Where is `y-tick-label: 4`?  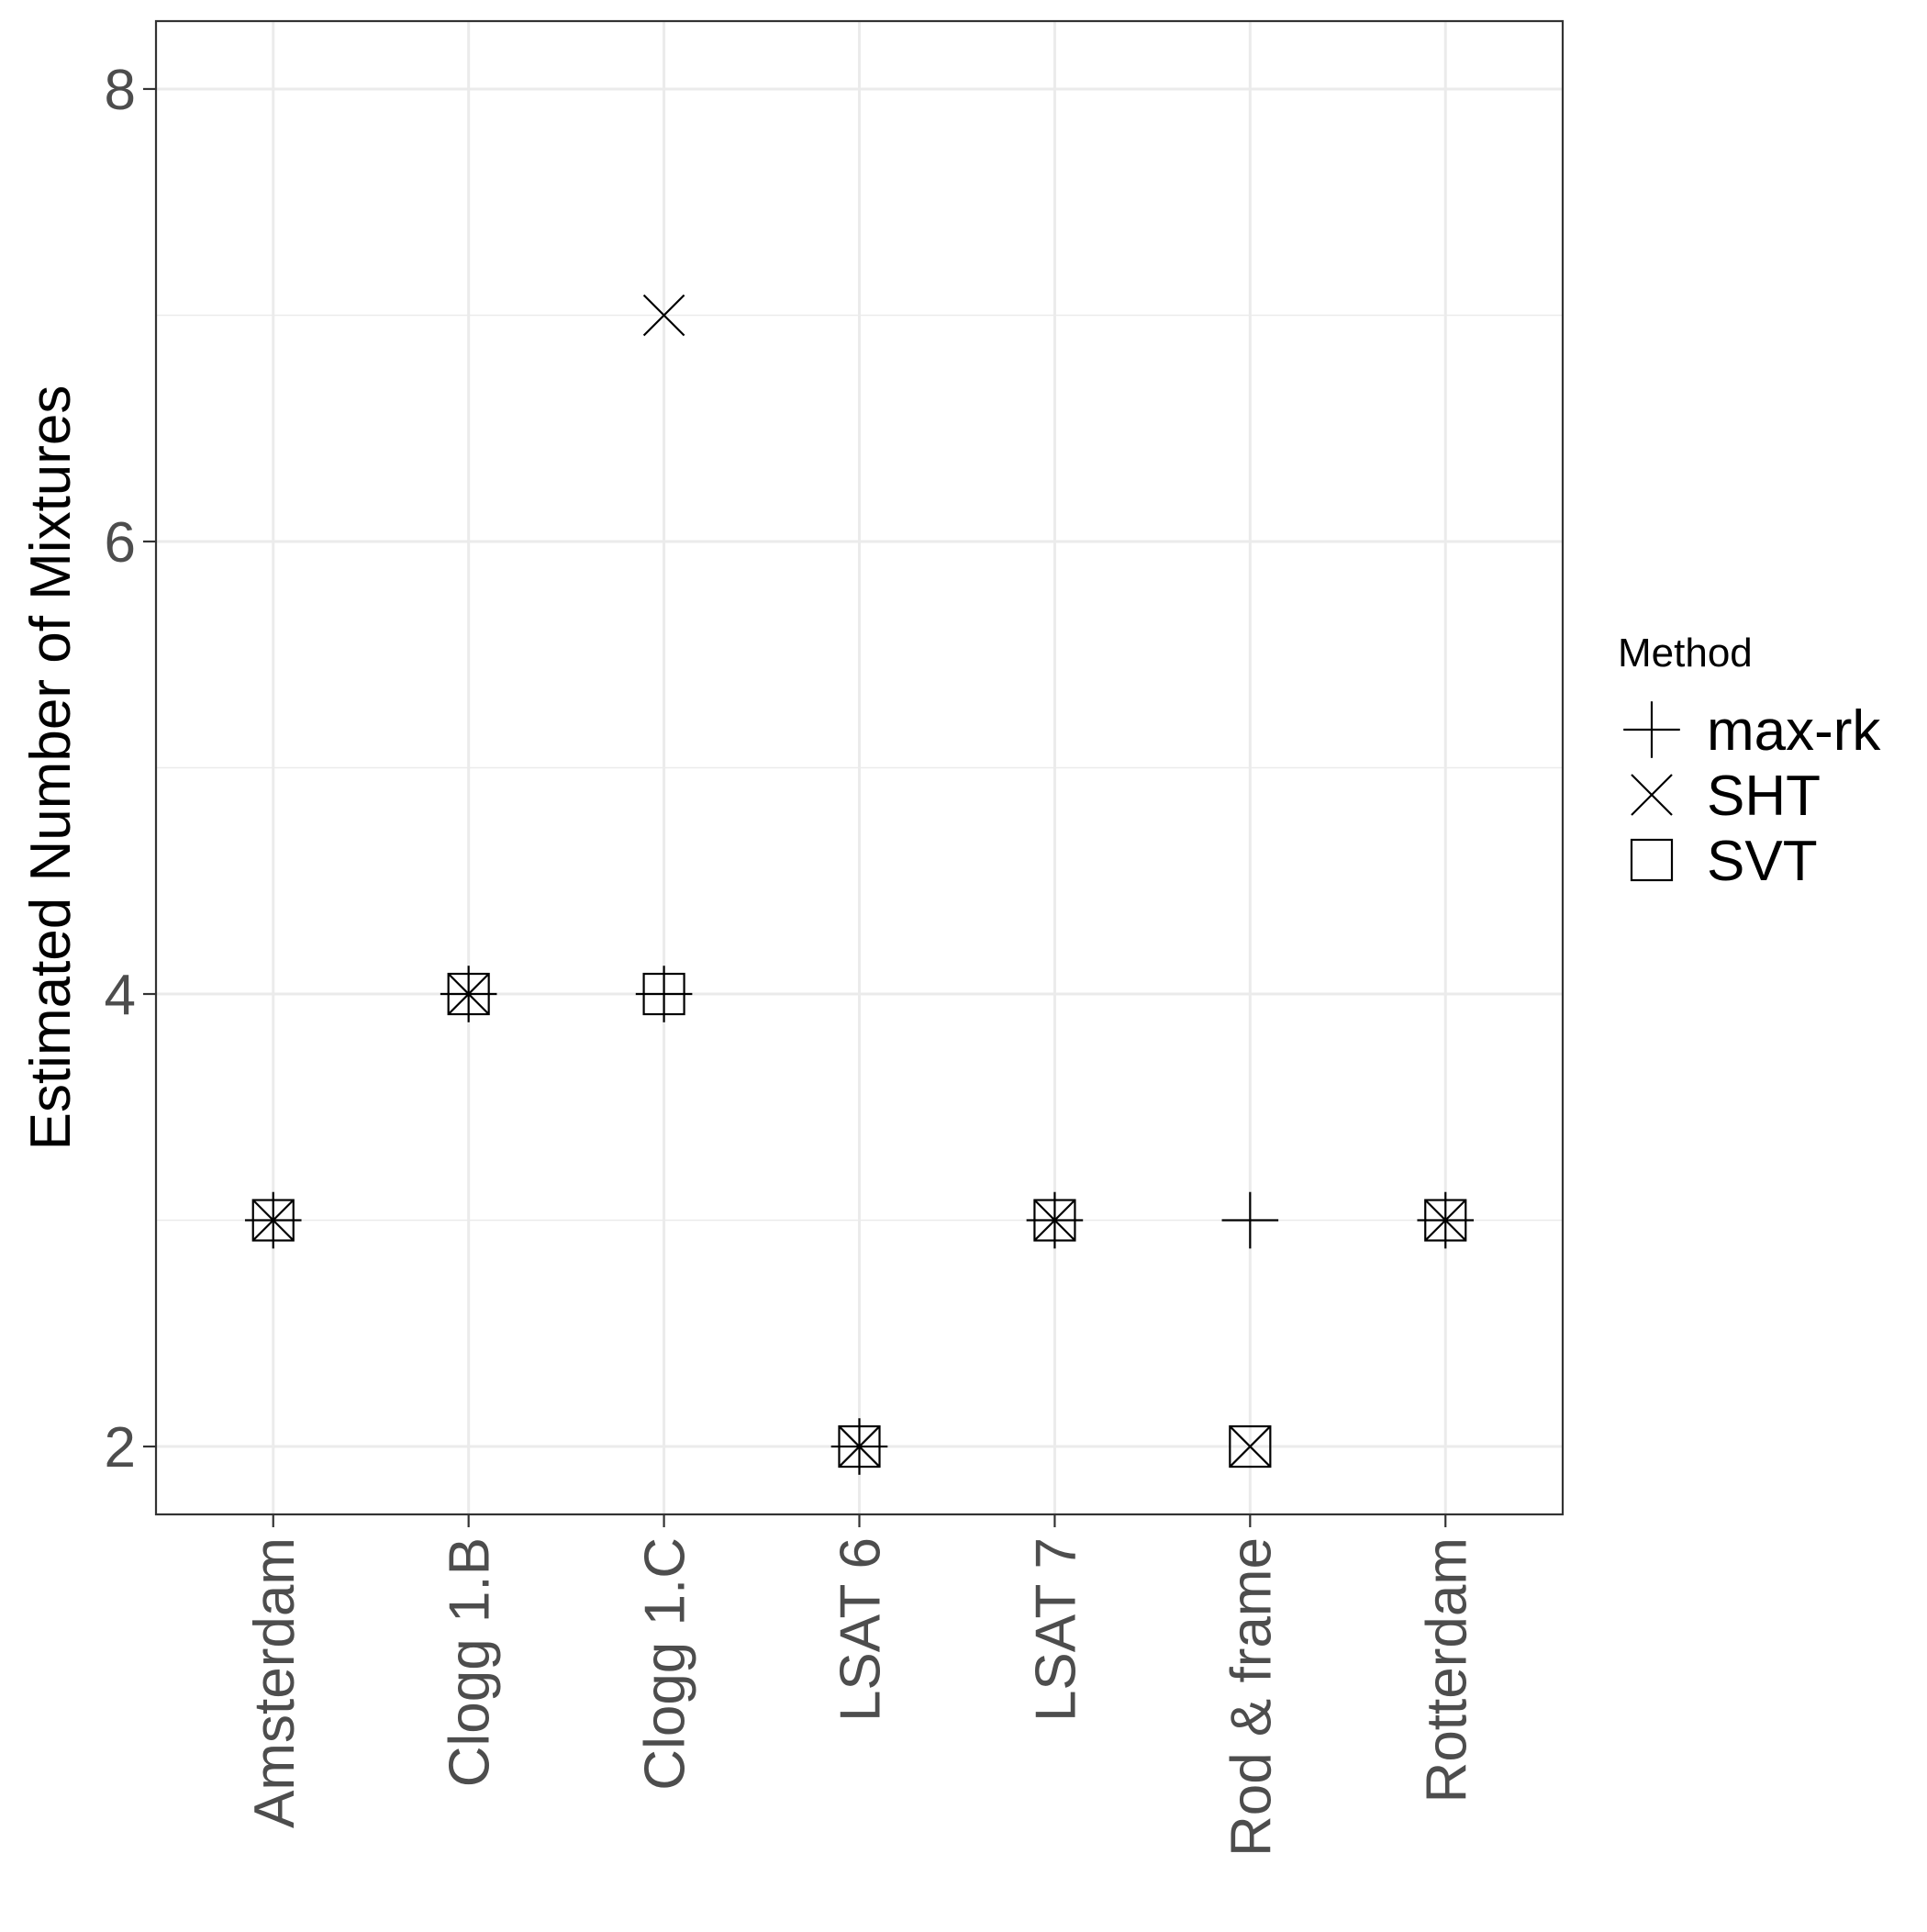
y-tick-label: 4 is located at coordinates (121, 995).